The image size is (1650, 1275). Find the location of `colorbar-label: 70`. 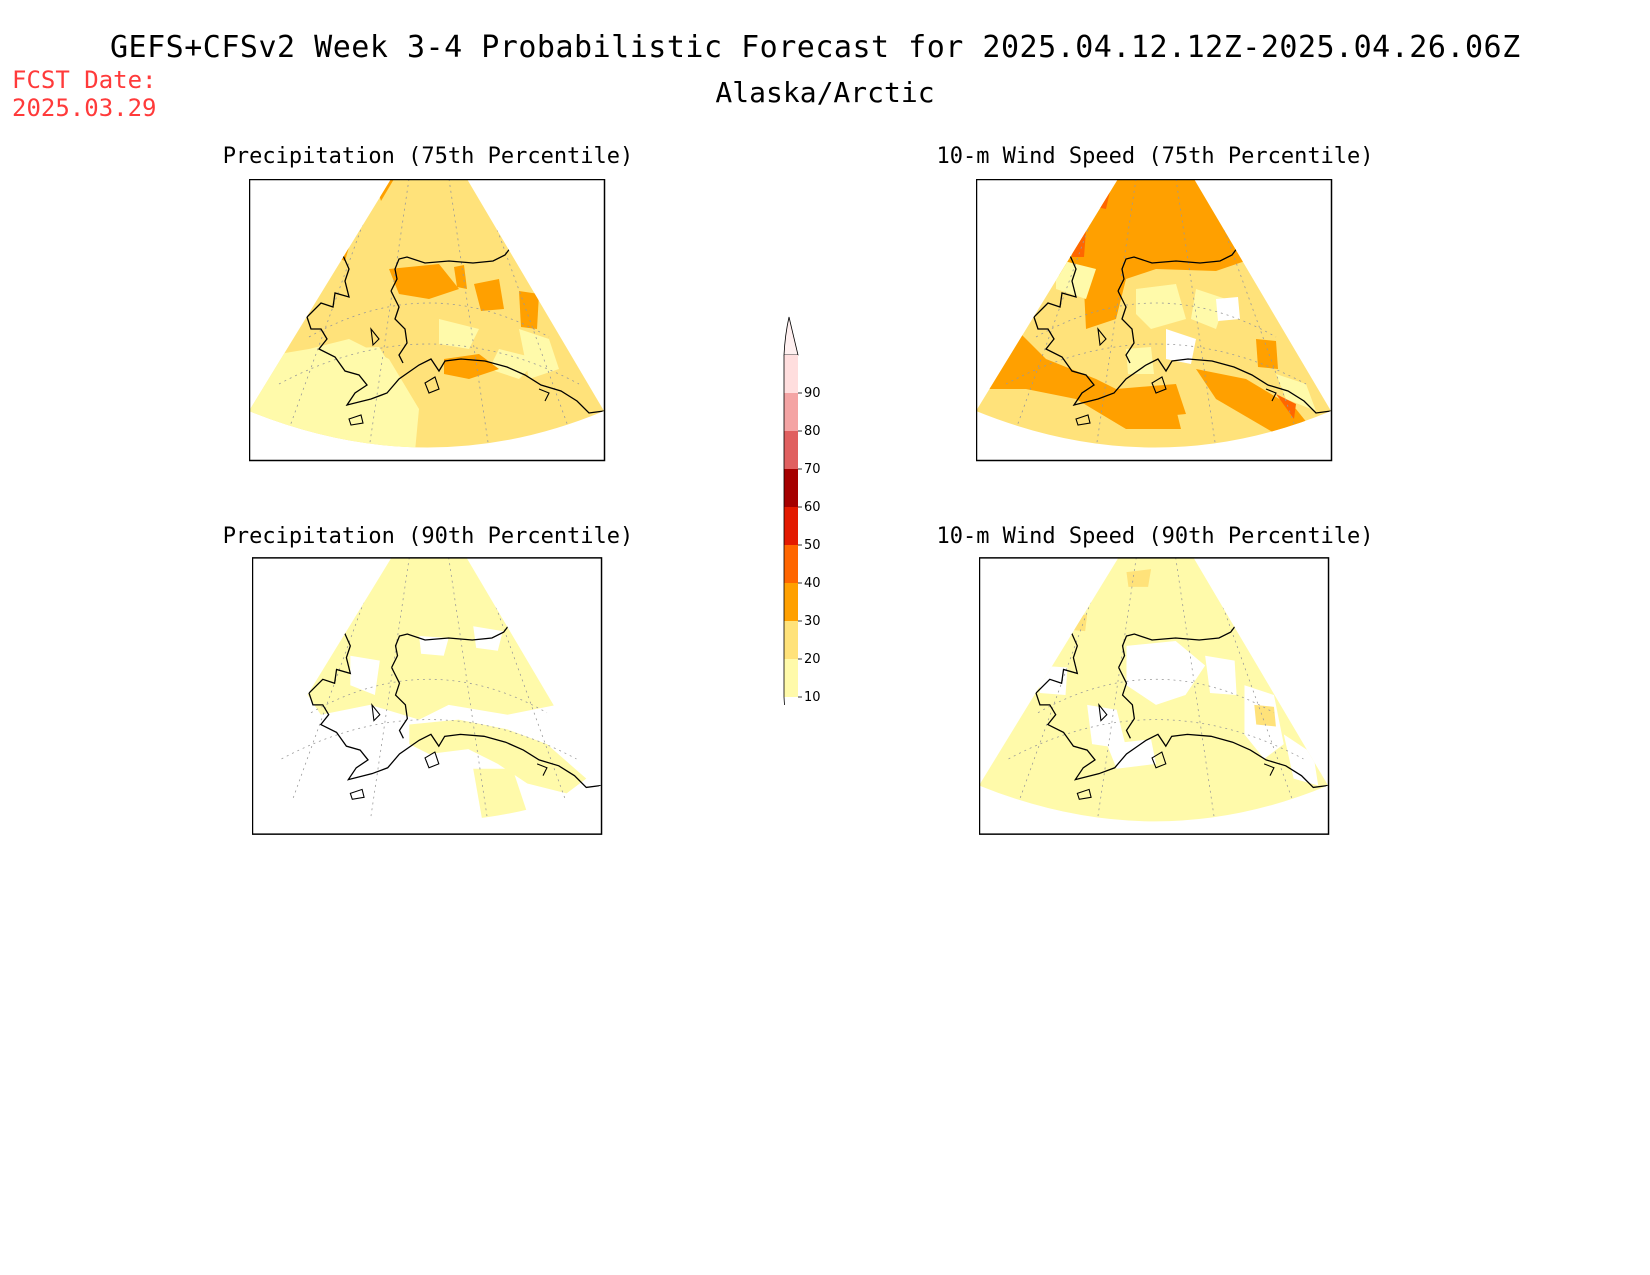

colorbar-label: 70 is located at coordinates (812, 469).